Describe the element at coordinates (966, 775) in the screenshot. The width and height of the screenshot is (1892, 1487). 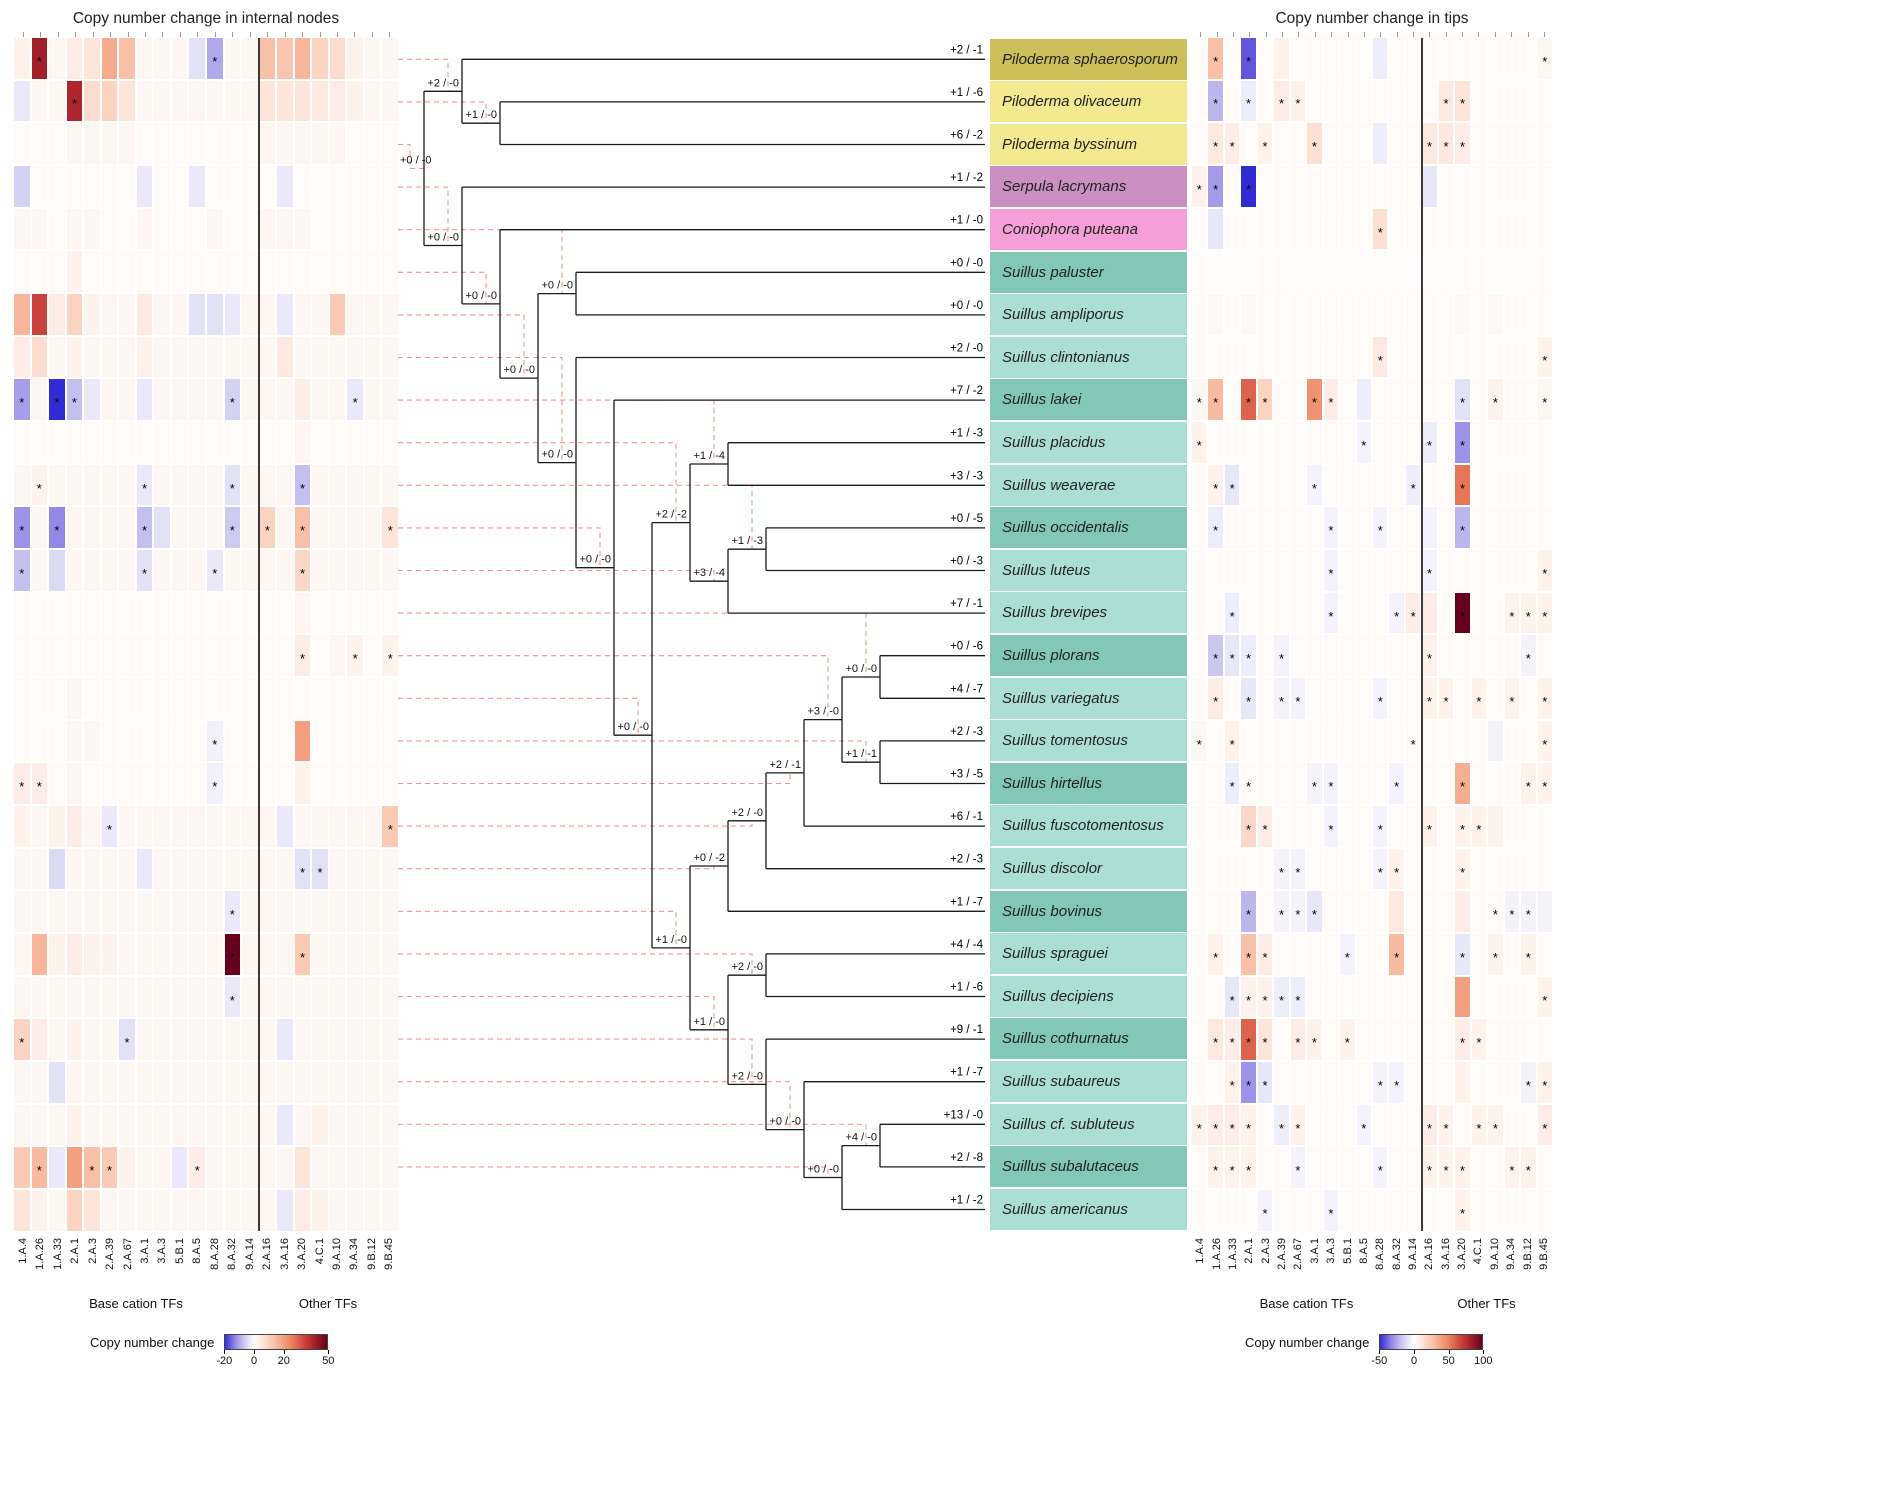
I see `tip-label: +3 / -5` at that location.